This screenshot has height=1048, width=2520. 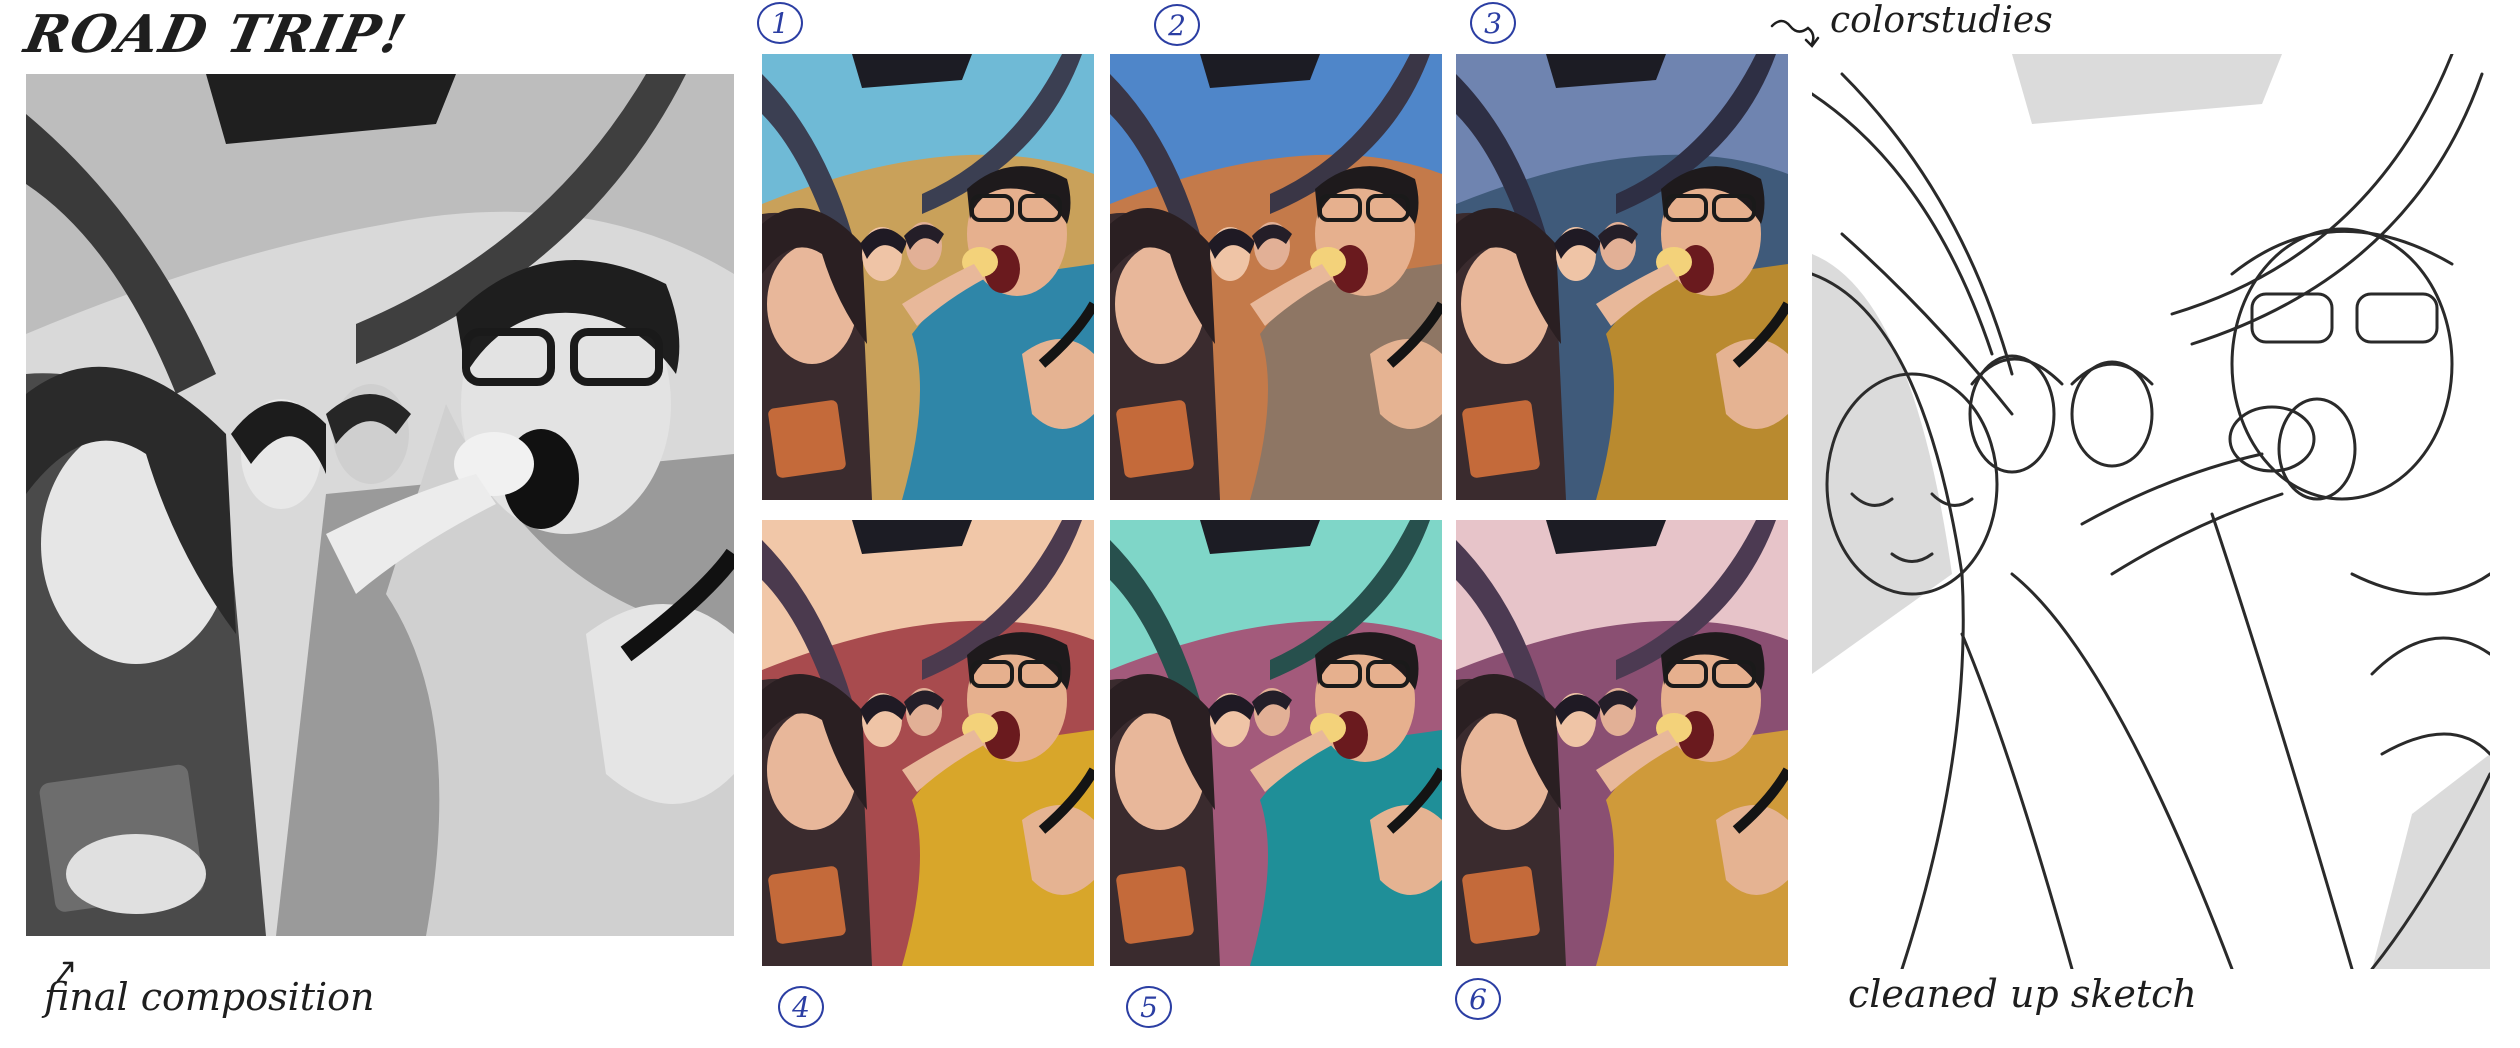 What do you see at coordinates (1478, 999) in the screenshot?
I see `study-number-badge: 6` at bounding box center [1478, 999].